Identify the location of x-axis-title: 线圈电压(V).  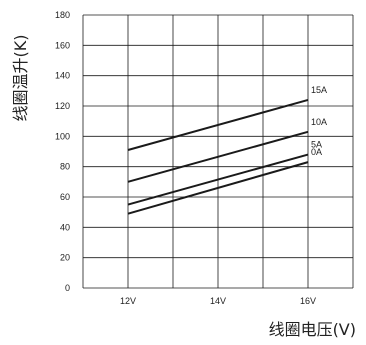
(312, 329).